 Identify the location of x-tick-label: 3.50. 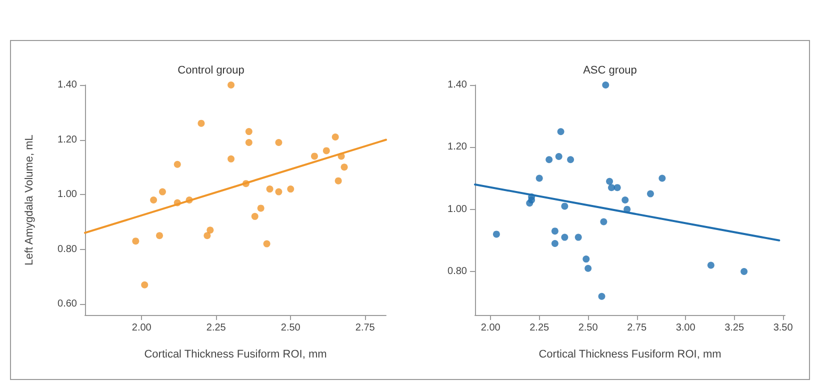
(782, 328).